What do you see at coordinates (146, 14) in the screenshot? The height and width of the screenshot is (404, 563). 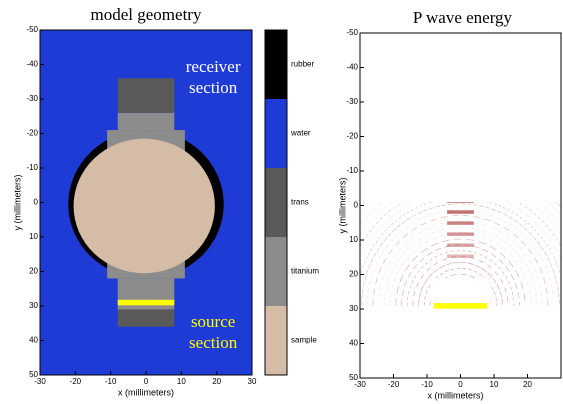 I see `chart-title: model geometry` at bounding box center [146, 14].